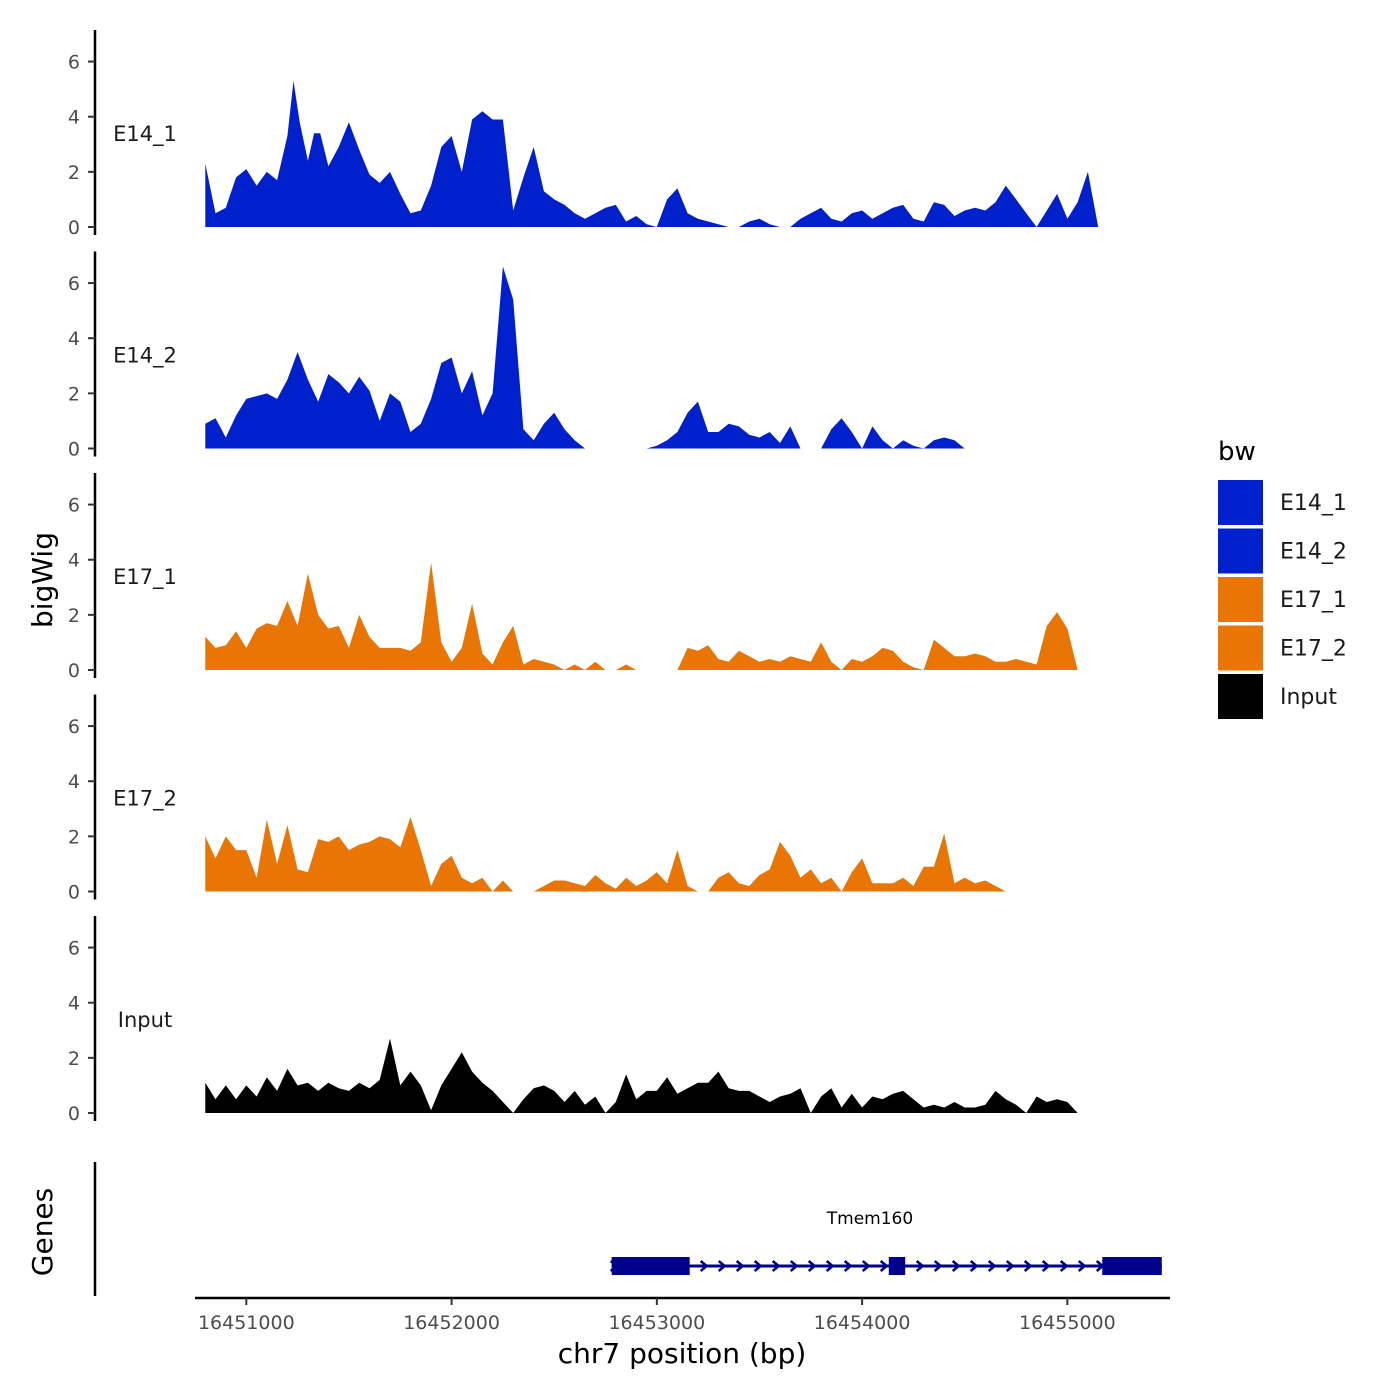 This screenshot has height=1400, width=1400. I want to click on legend-entry-E17_1: E17_1, so click(1282, 599).